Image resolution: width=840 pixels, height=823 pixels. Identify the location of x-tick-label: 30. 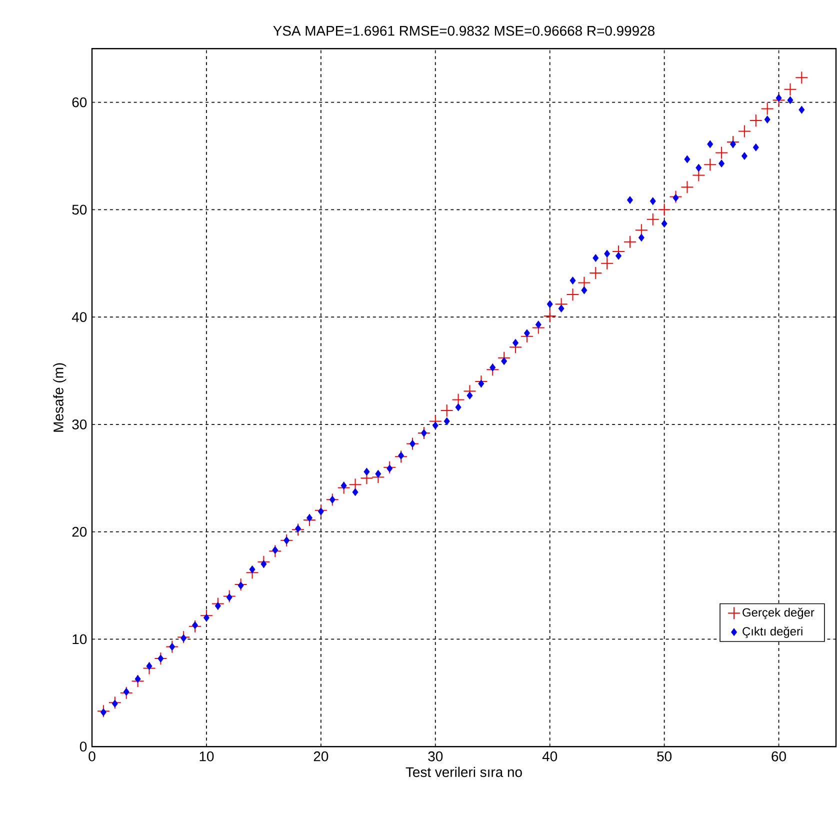
(435, 756).